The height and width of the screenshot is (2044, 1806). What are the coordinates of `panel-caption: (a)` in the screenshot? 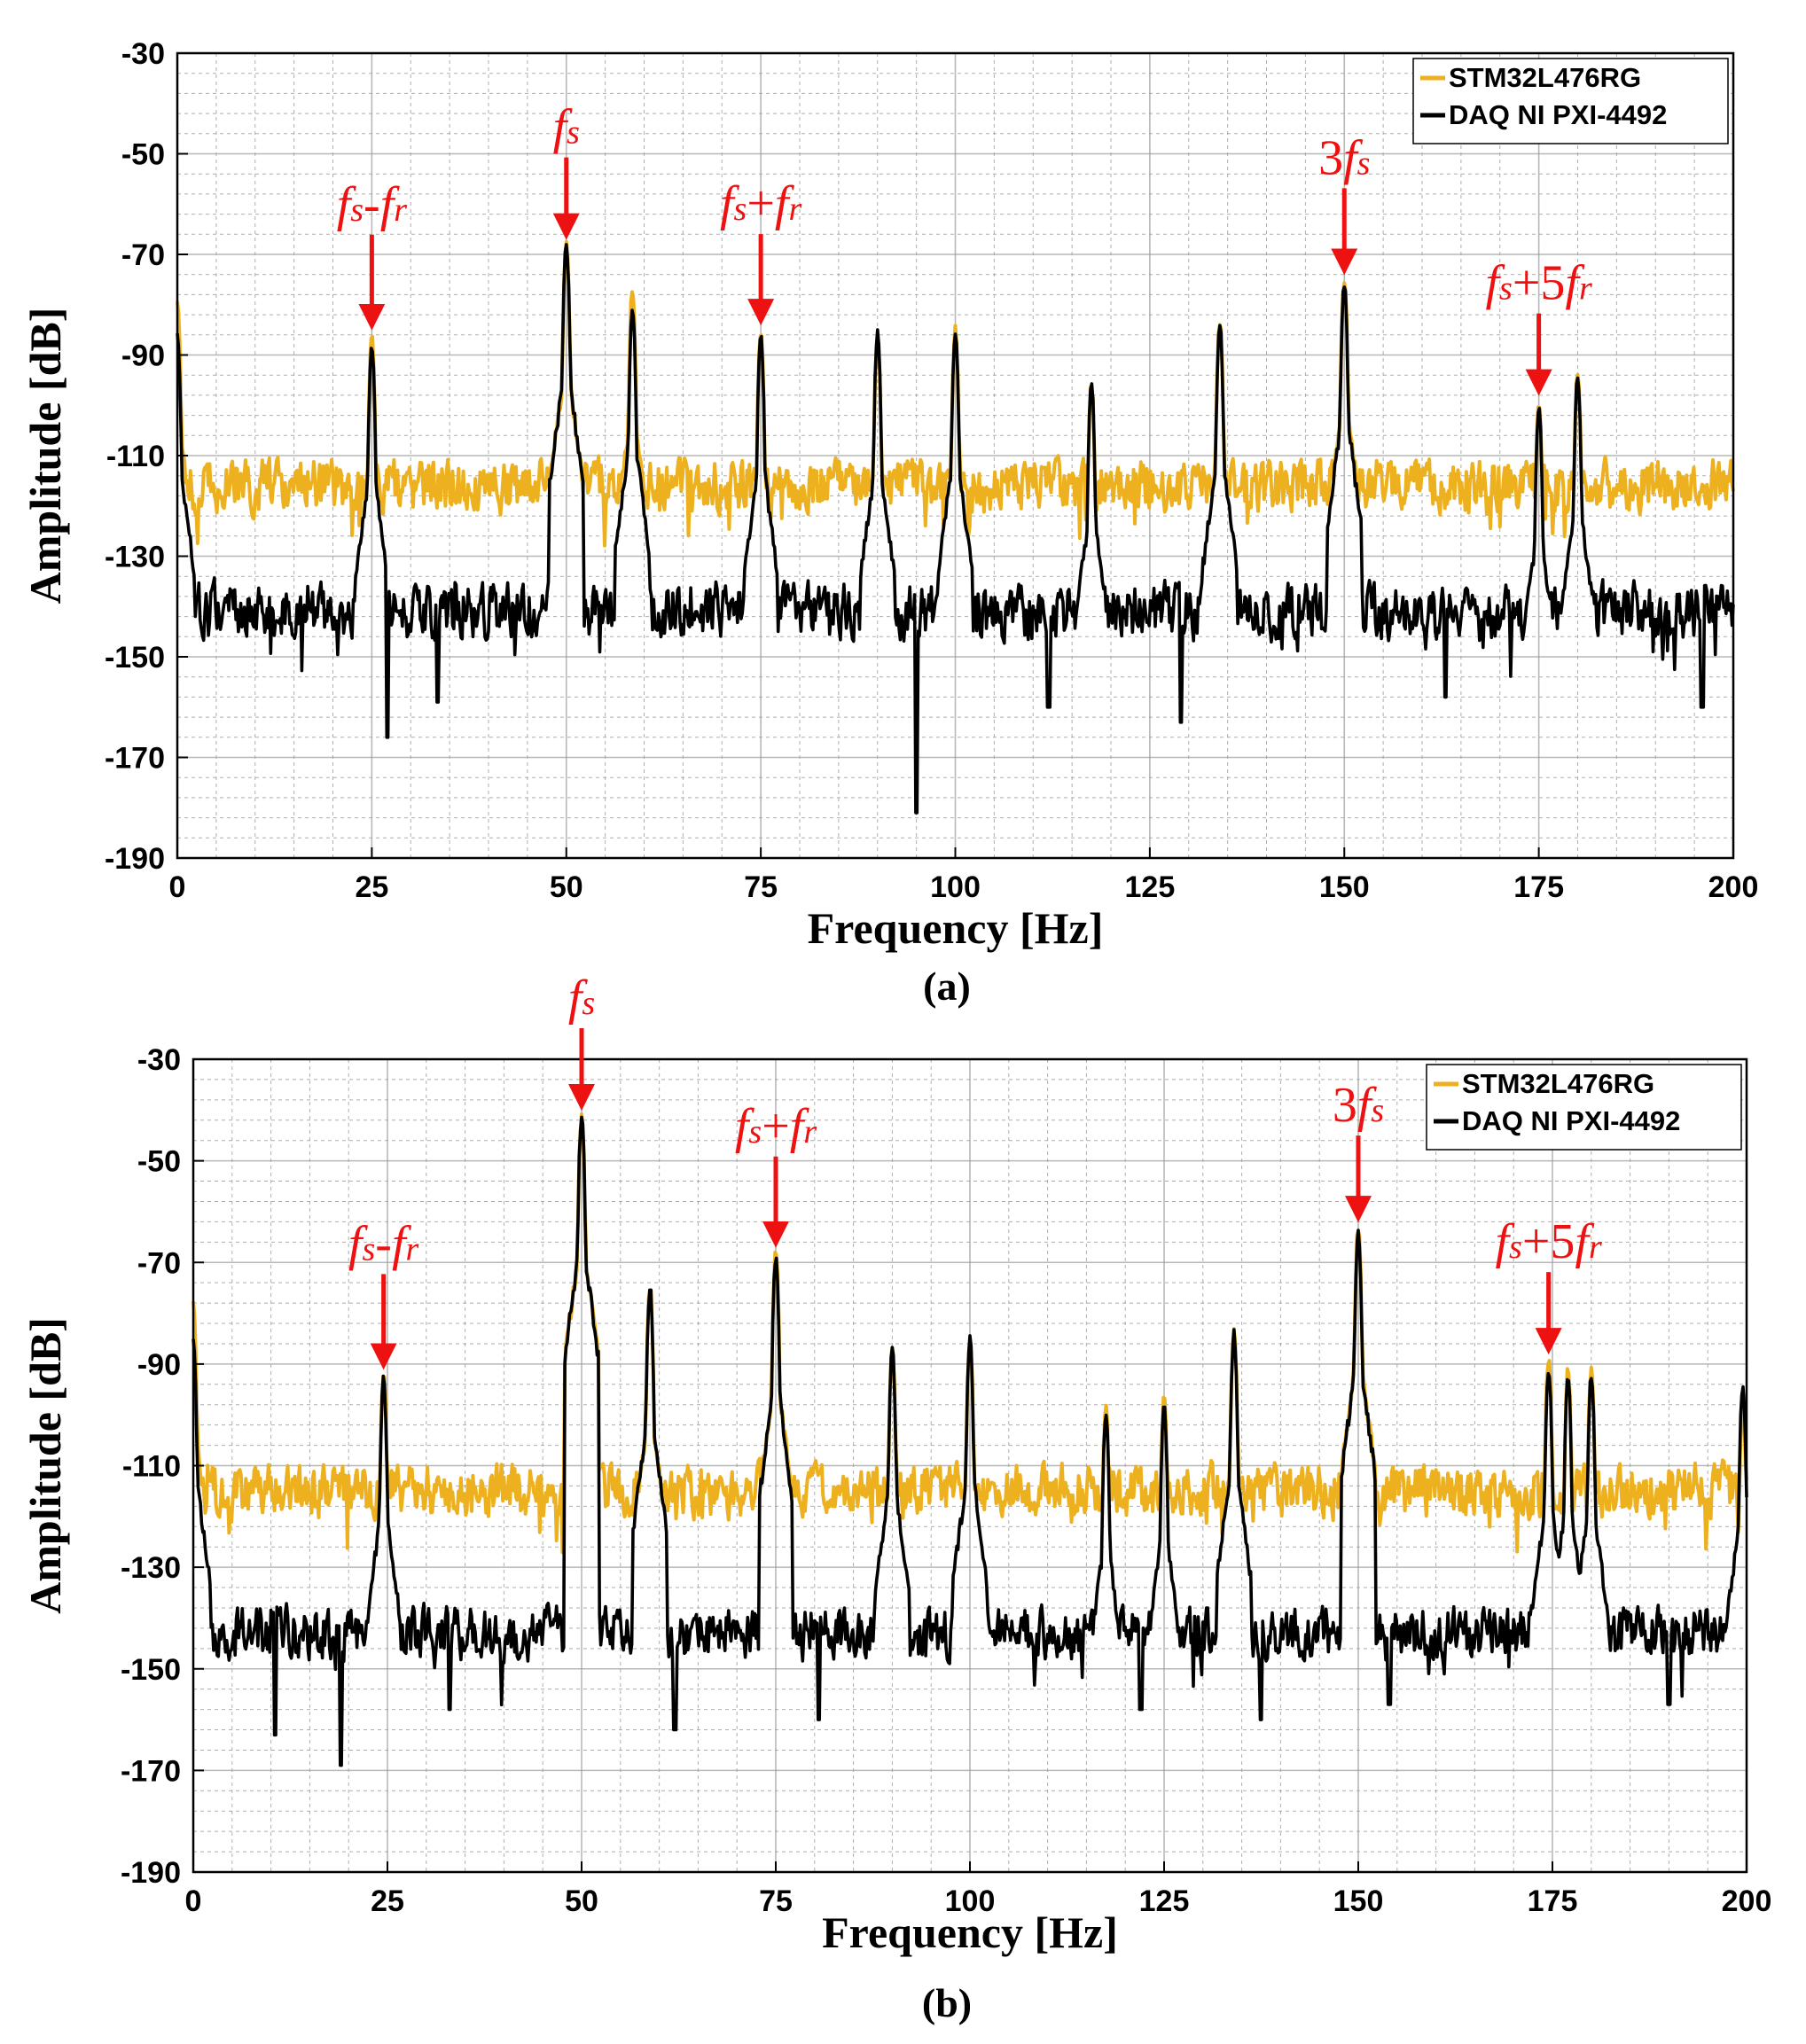 It's located at (947, 986).